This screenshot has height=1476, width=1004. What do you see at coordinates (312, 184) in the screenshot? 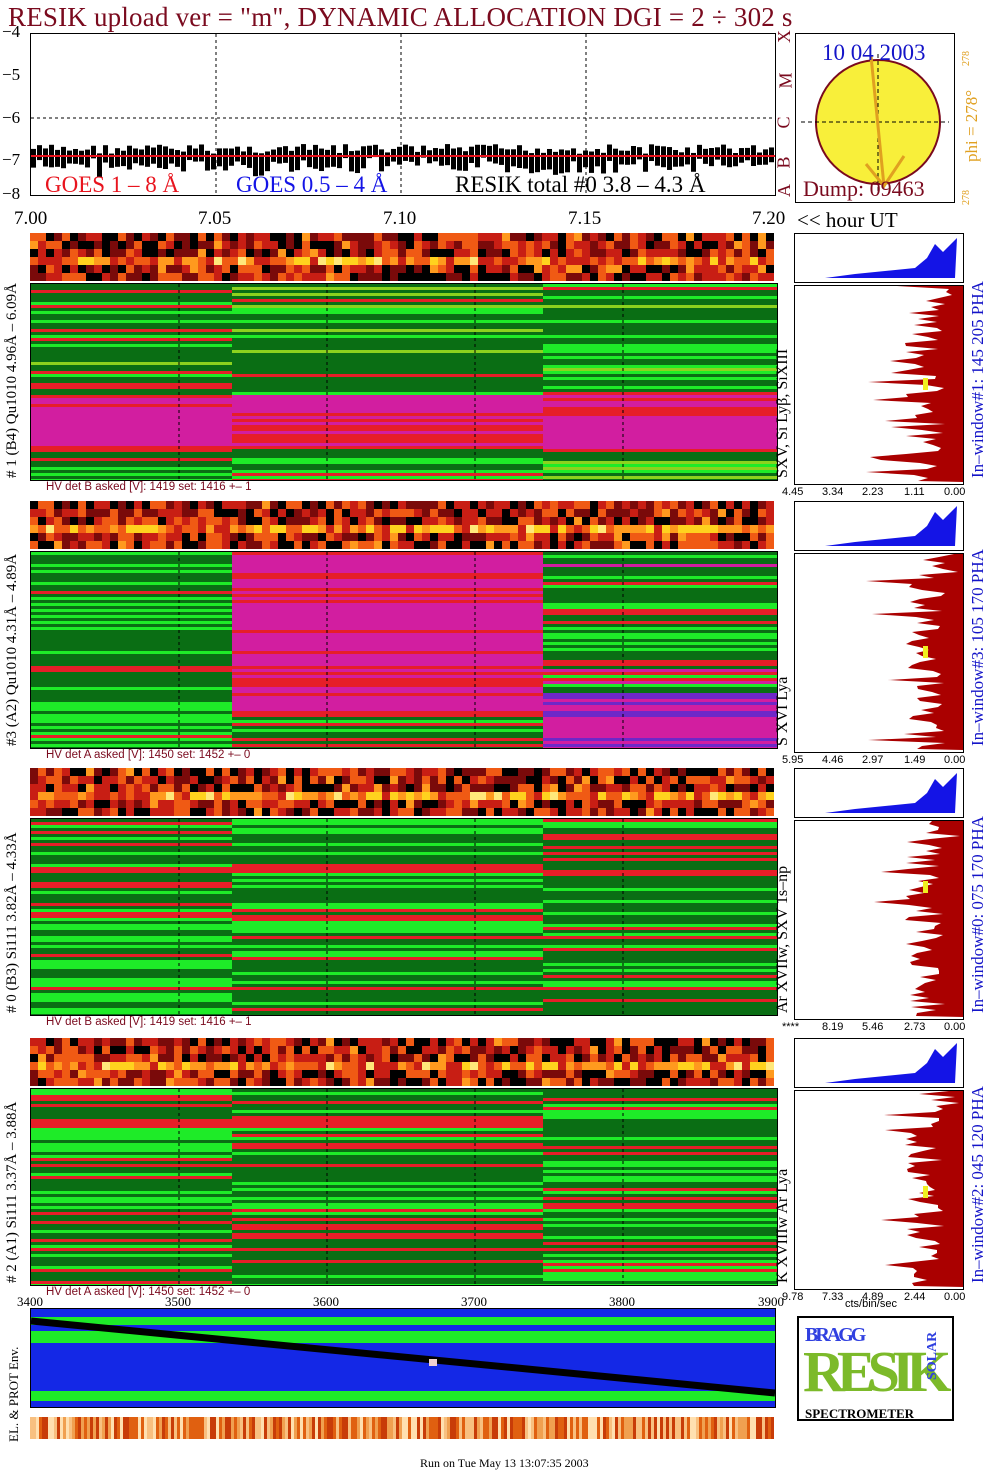
I see `legend-goes-short: GOES 0.5 – 4 Å` at bounding box center [312, 184].